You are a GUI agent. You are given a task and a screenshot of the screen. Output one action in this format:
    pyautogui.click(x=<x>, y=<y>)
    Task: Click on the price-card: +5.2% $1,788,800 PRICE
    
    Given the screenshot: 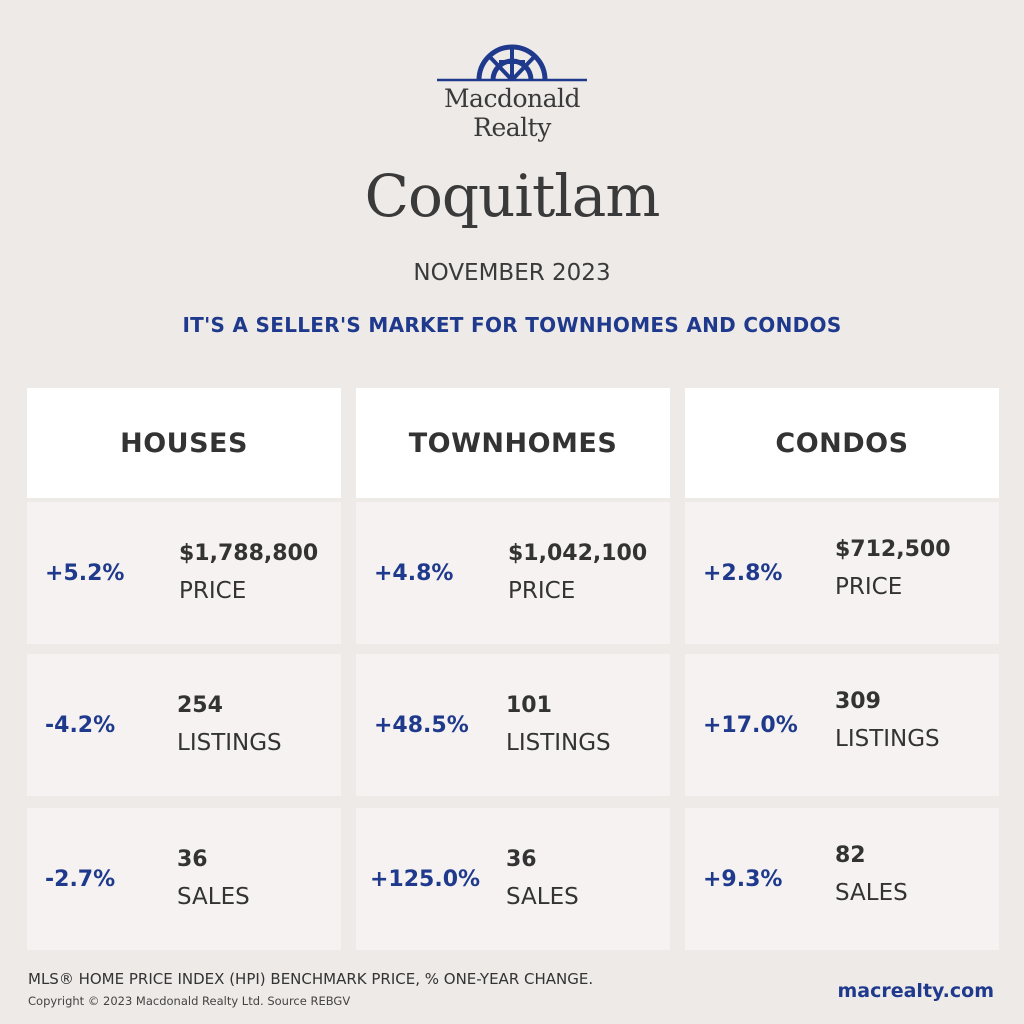 What is the action you would take?
    pyautogui.click(x=184, y=573)
    